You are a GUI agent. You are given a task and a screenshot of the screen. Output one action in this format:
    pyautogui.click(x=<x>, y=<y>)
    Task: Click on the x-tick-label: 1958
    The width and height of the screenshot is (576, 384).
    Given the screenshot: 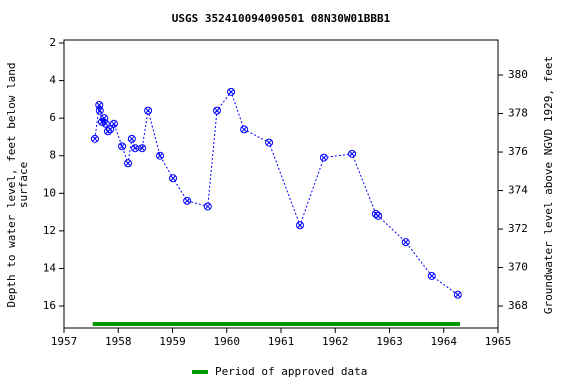 What is the action you would take?
    pyautogui.click(x=118, y=341)
    